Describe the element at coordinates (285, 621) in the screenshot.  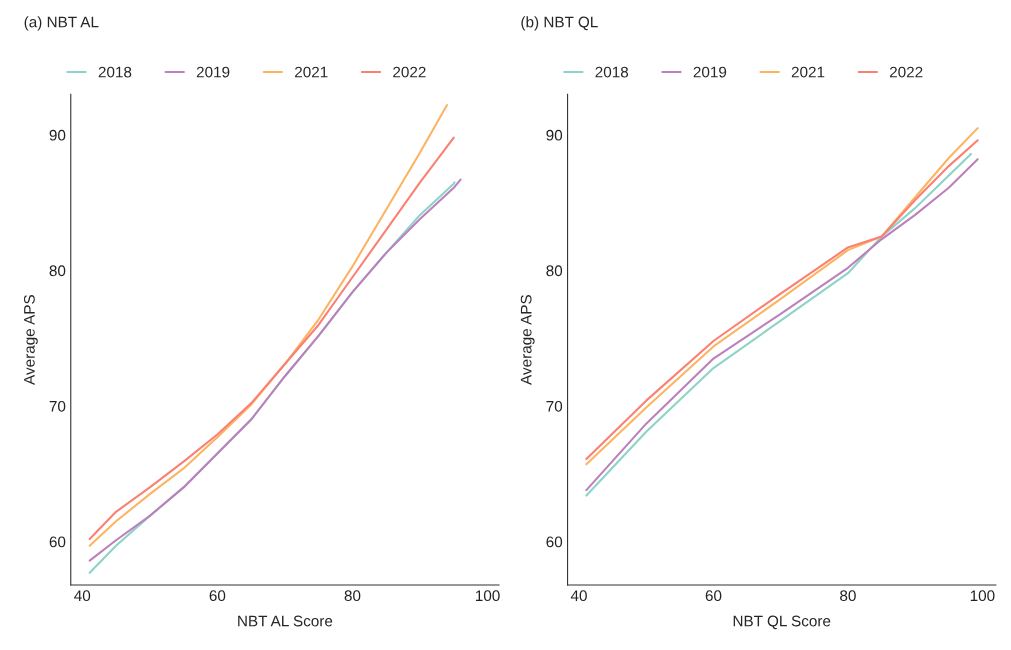
I see `x-axis-title: NBT AL Score` at that location.